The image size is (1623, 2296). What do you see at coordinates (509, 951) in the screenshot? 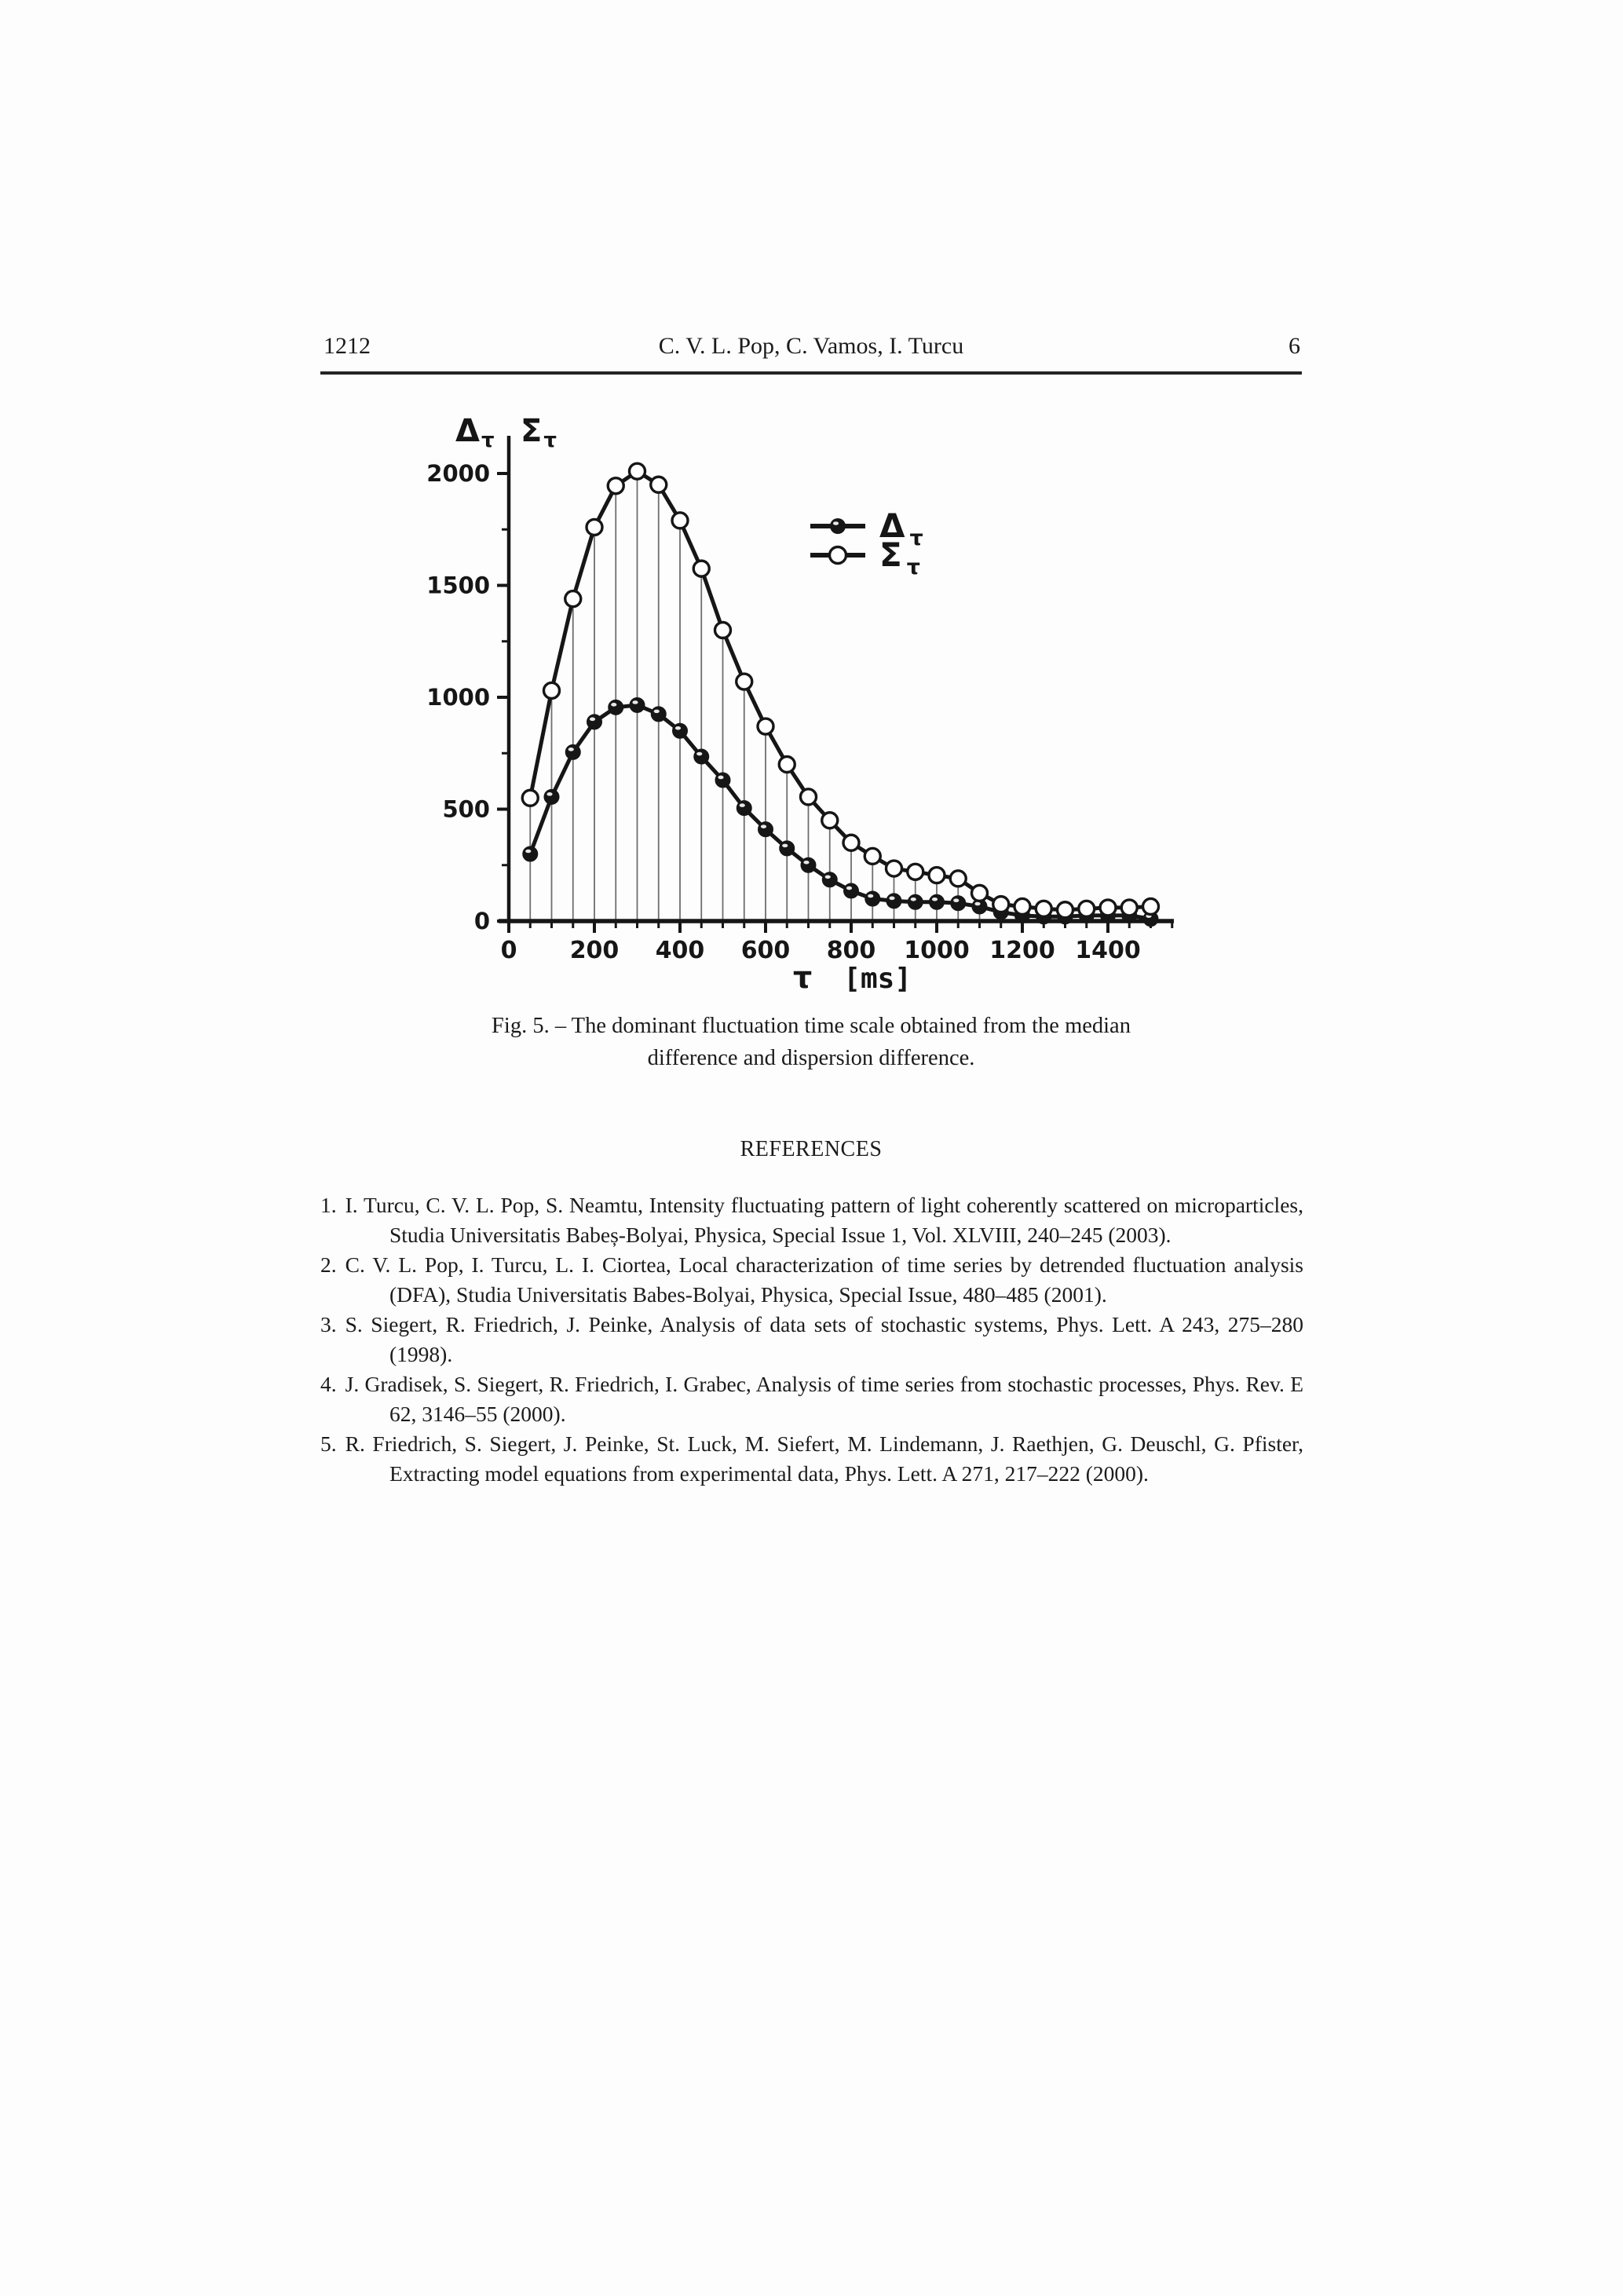
I see `x-tick-label: 0` at bounding box center [509, 951].